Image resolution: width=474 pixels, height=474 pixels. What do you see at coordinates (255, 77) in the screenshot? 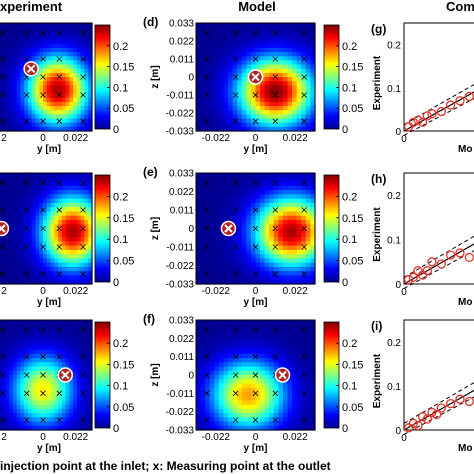
I see `heatmap-frame` at bounding box center [255, 77].